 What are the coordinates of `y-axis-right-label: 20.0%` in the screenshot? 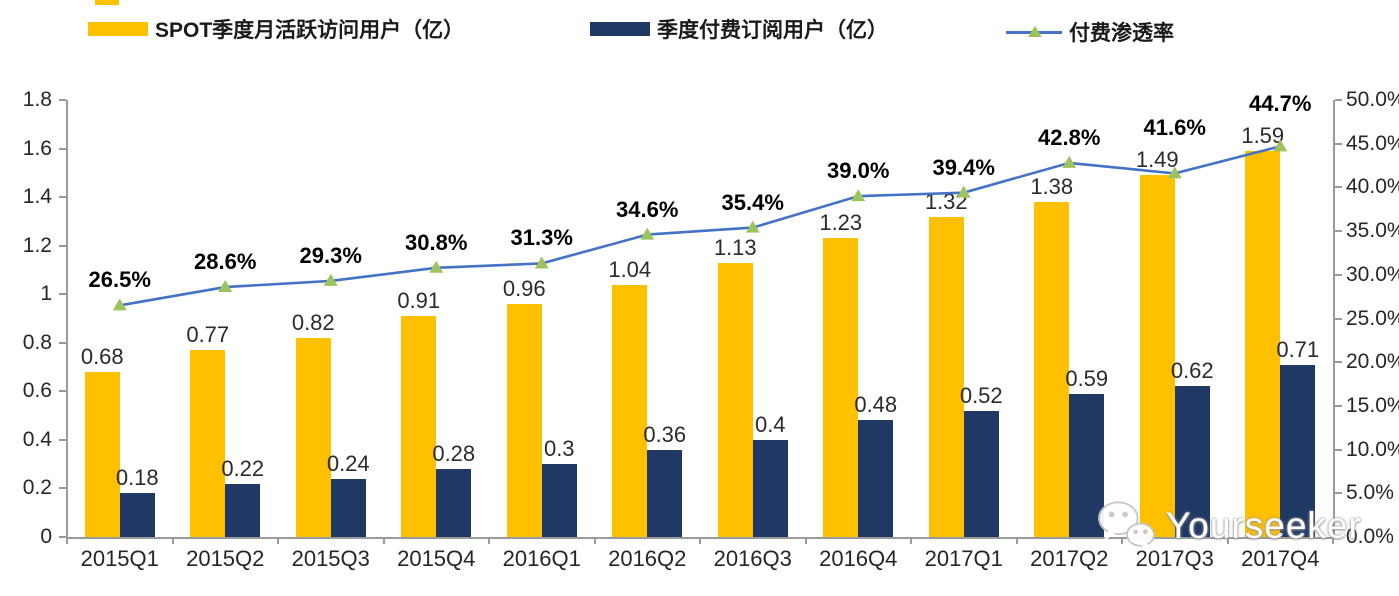 It's located at (1372, 362).